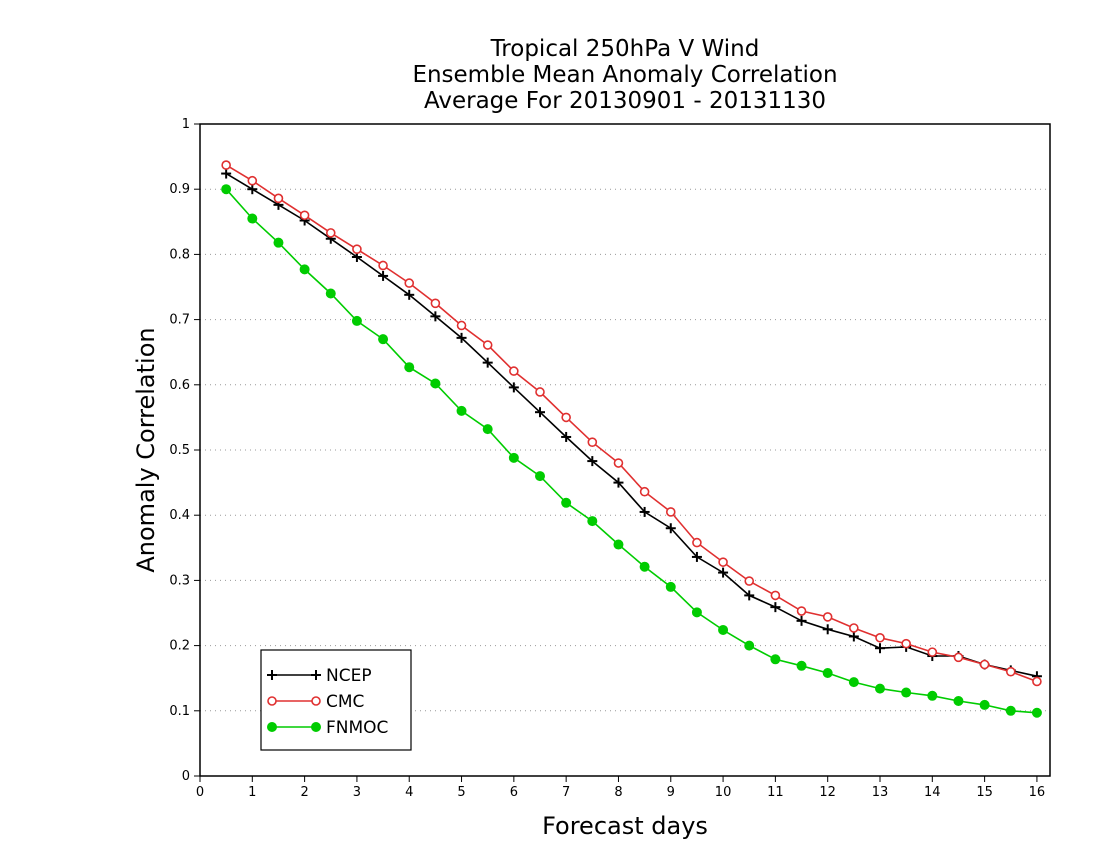 The width and height of the screenshot is (1100, 850). I want to click on legend-label-cmc: CMC, so click(345, 702).